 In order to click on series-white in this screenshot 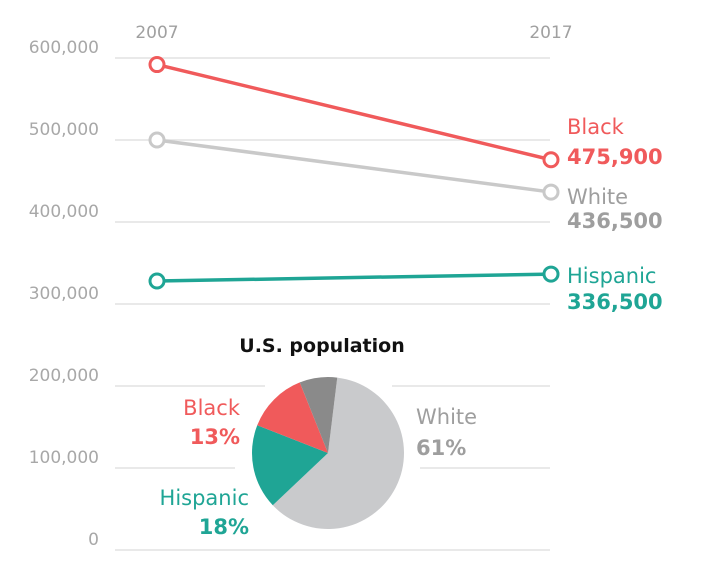, I will do `click(354, 166)`.